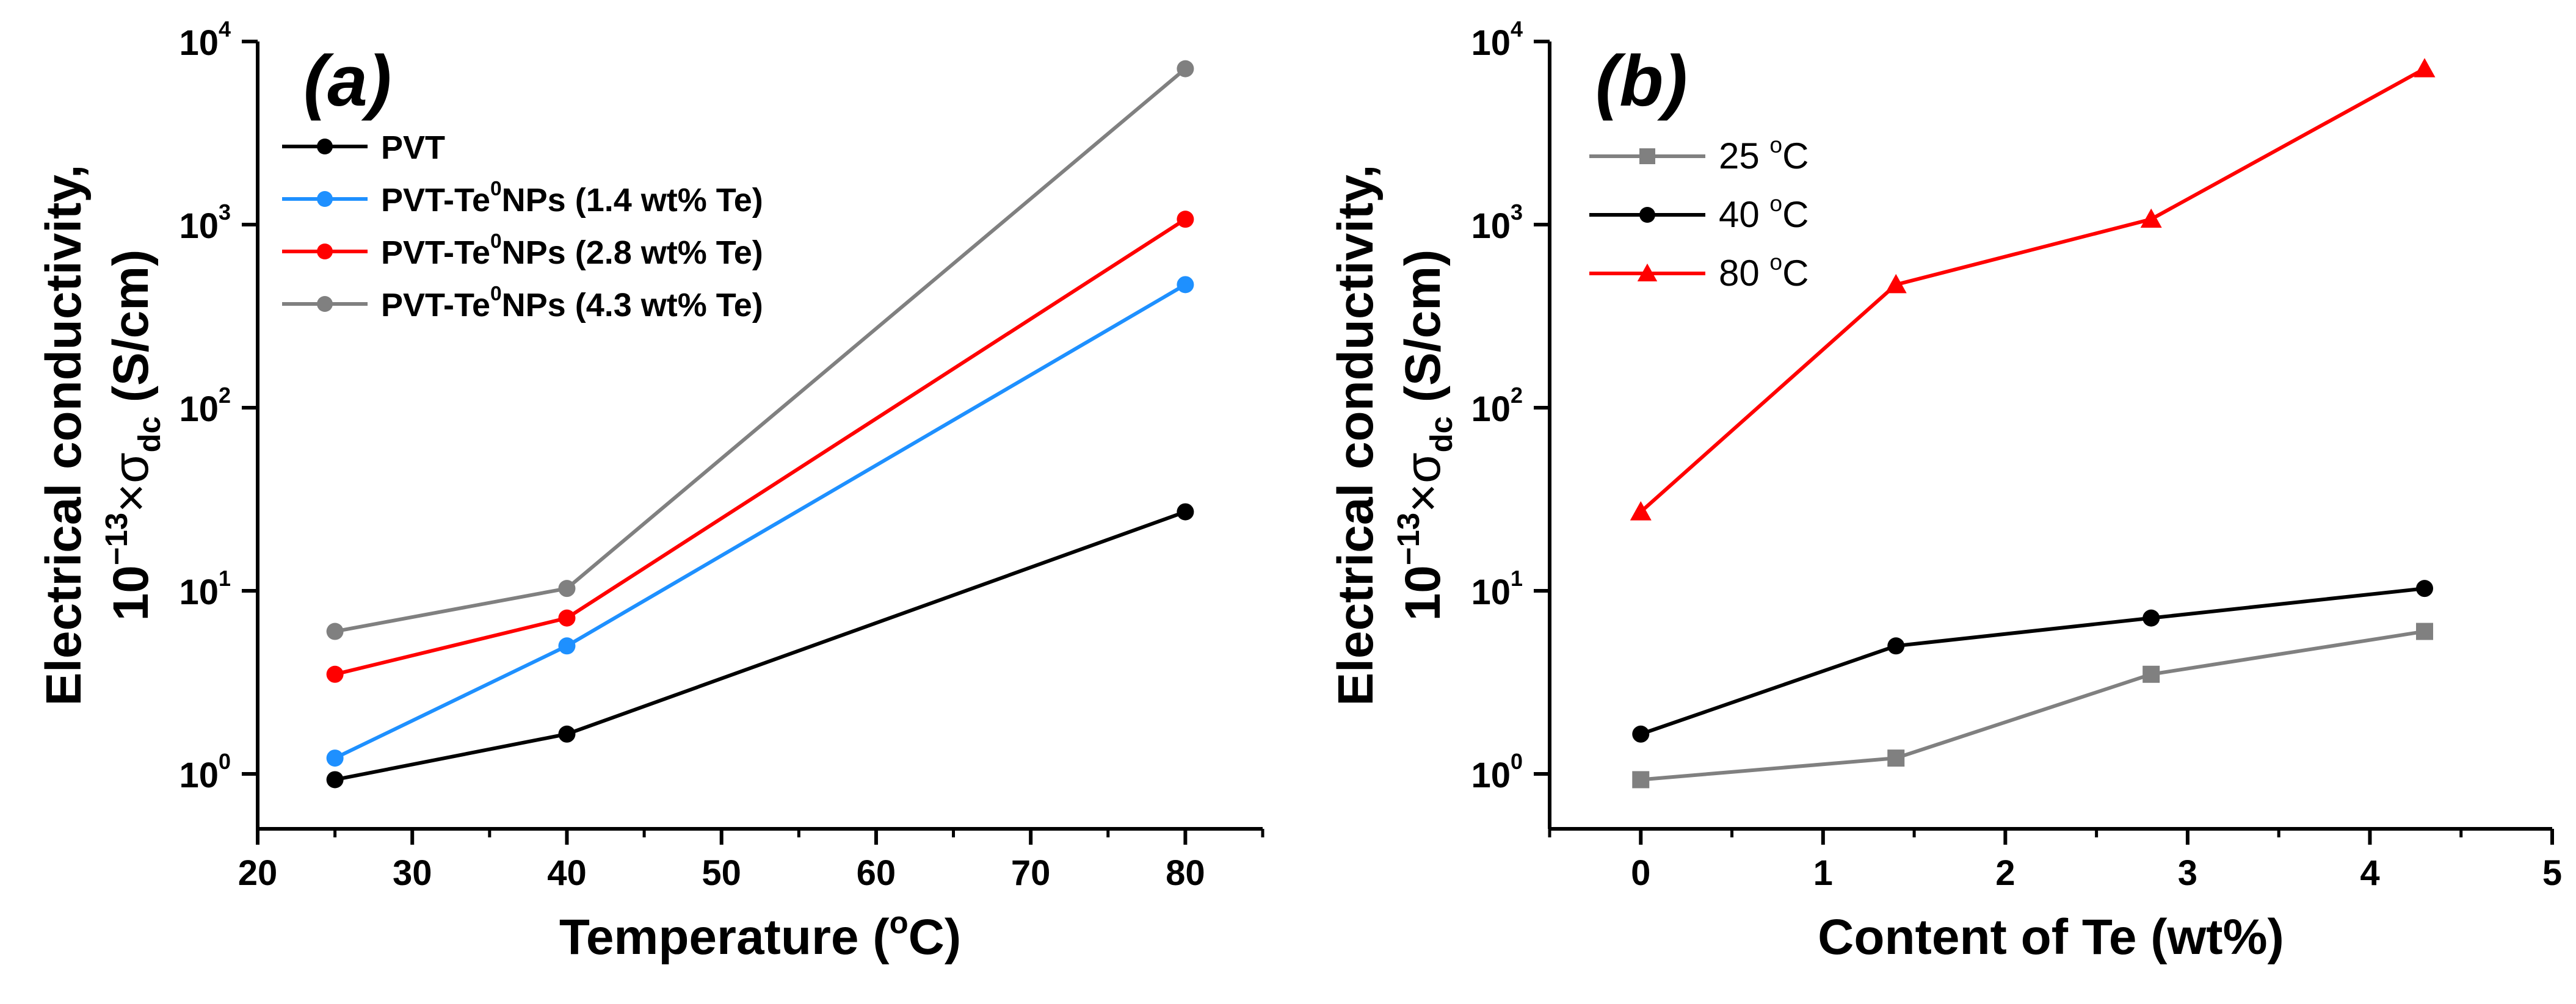 The image size is (2576, 1004). Describe the element at coordinates (572, 303) in the screenshot. I see `legend-label: PVT-Te0NPs (4.3 wt% Te)` at that location.